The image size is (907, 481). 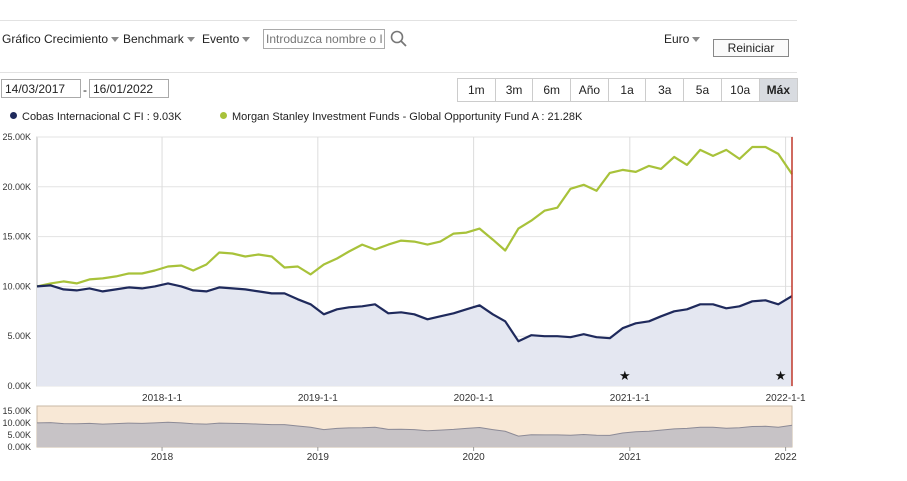 I want to click on currency-menu: Euro, so click(x=682, y=39).